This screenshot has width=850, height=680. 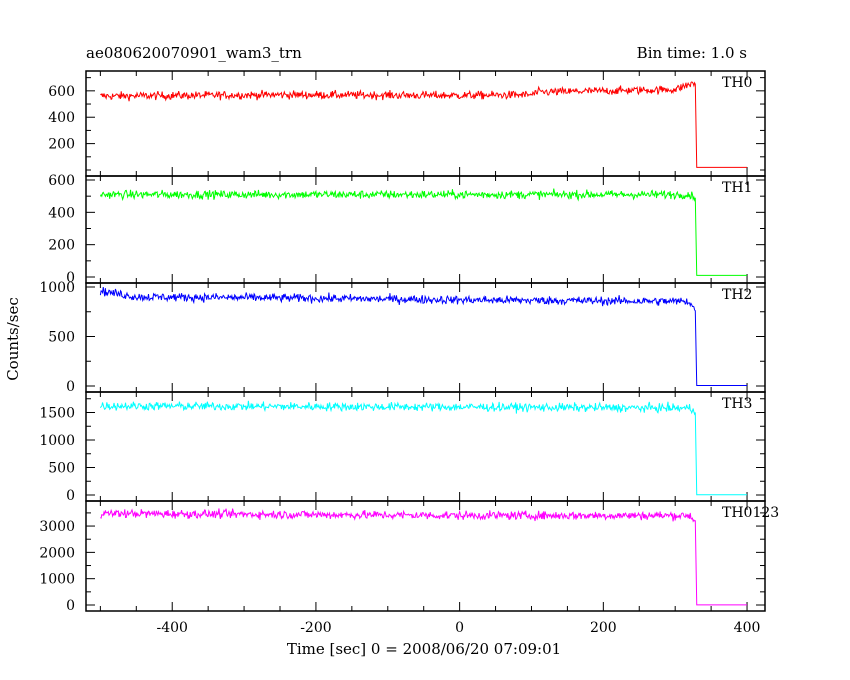 I want to click on x-tick-label: -200, so click(x=315, y=628).